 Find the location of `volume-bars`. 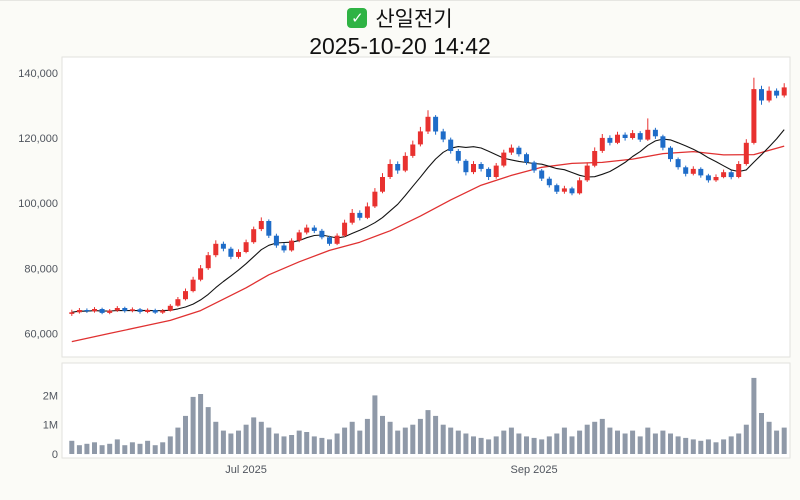

volume-bars is located at coordinates (428, 416).